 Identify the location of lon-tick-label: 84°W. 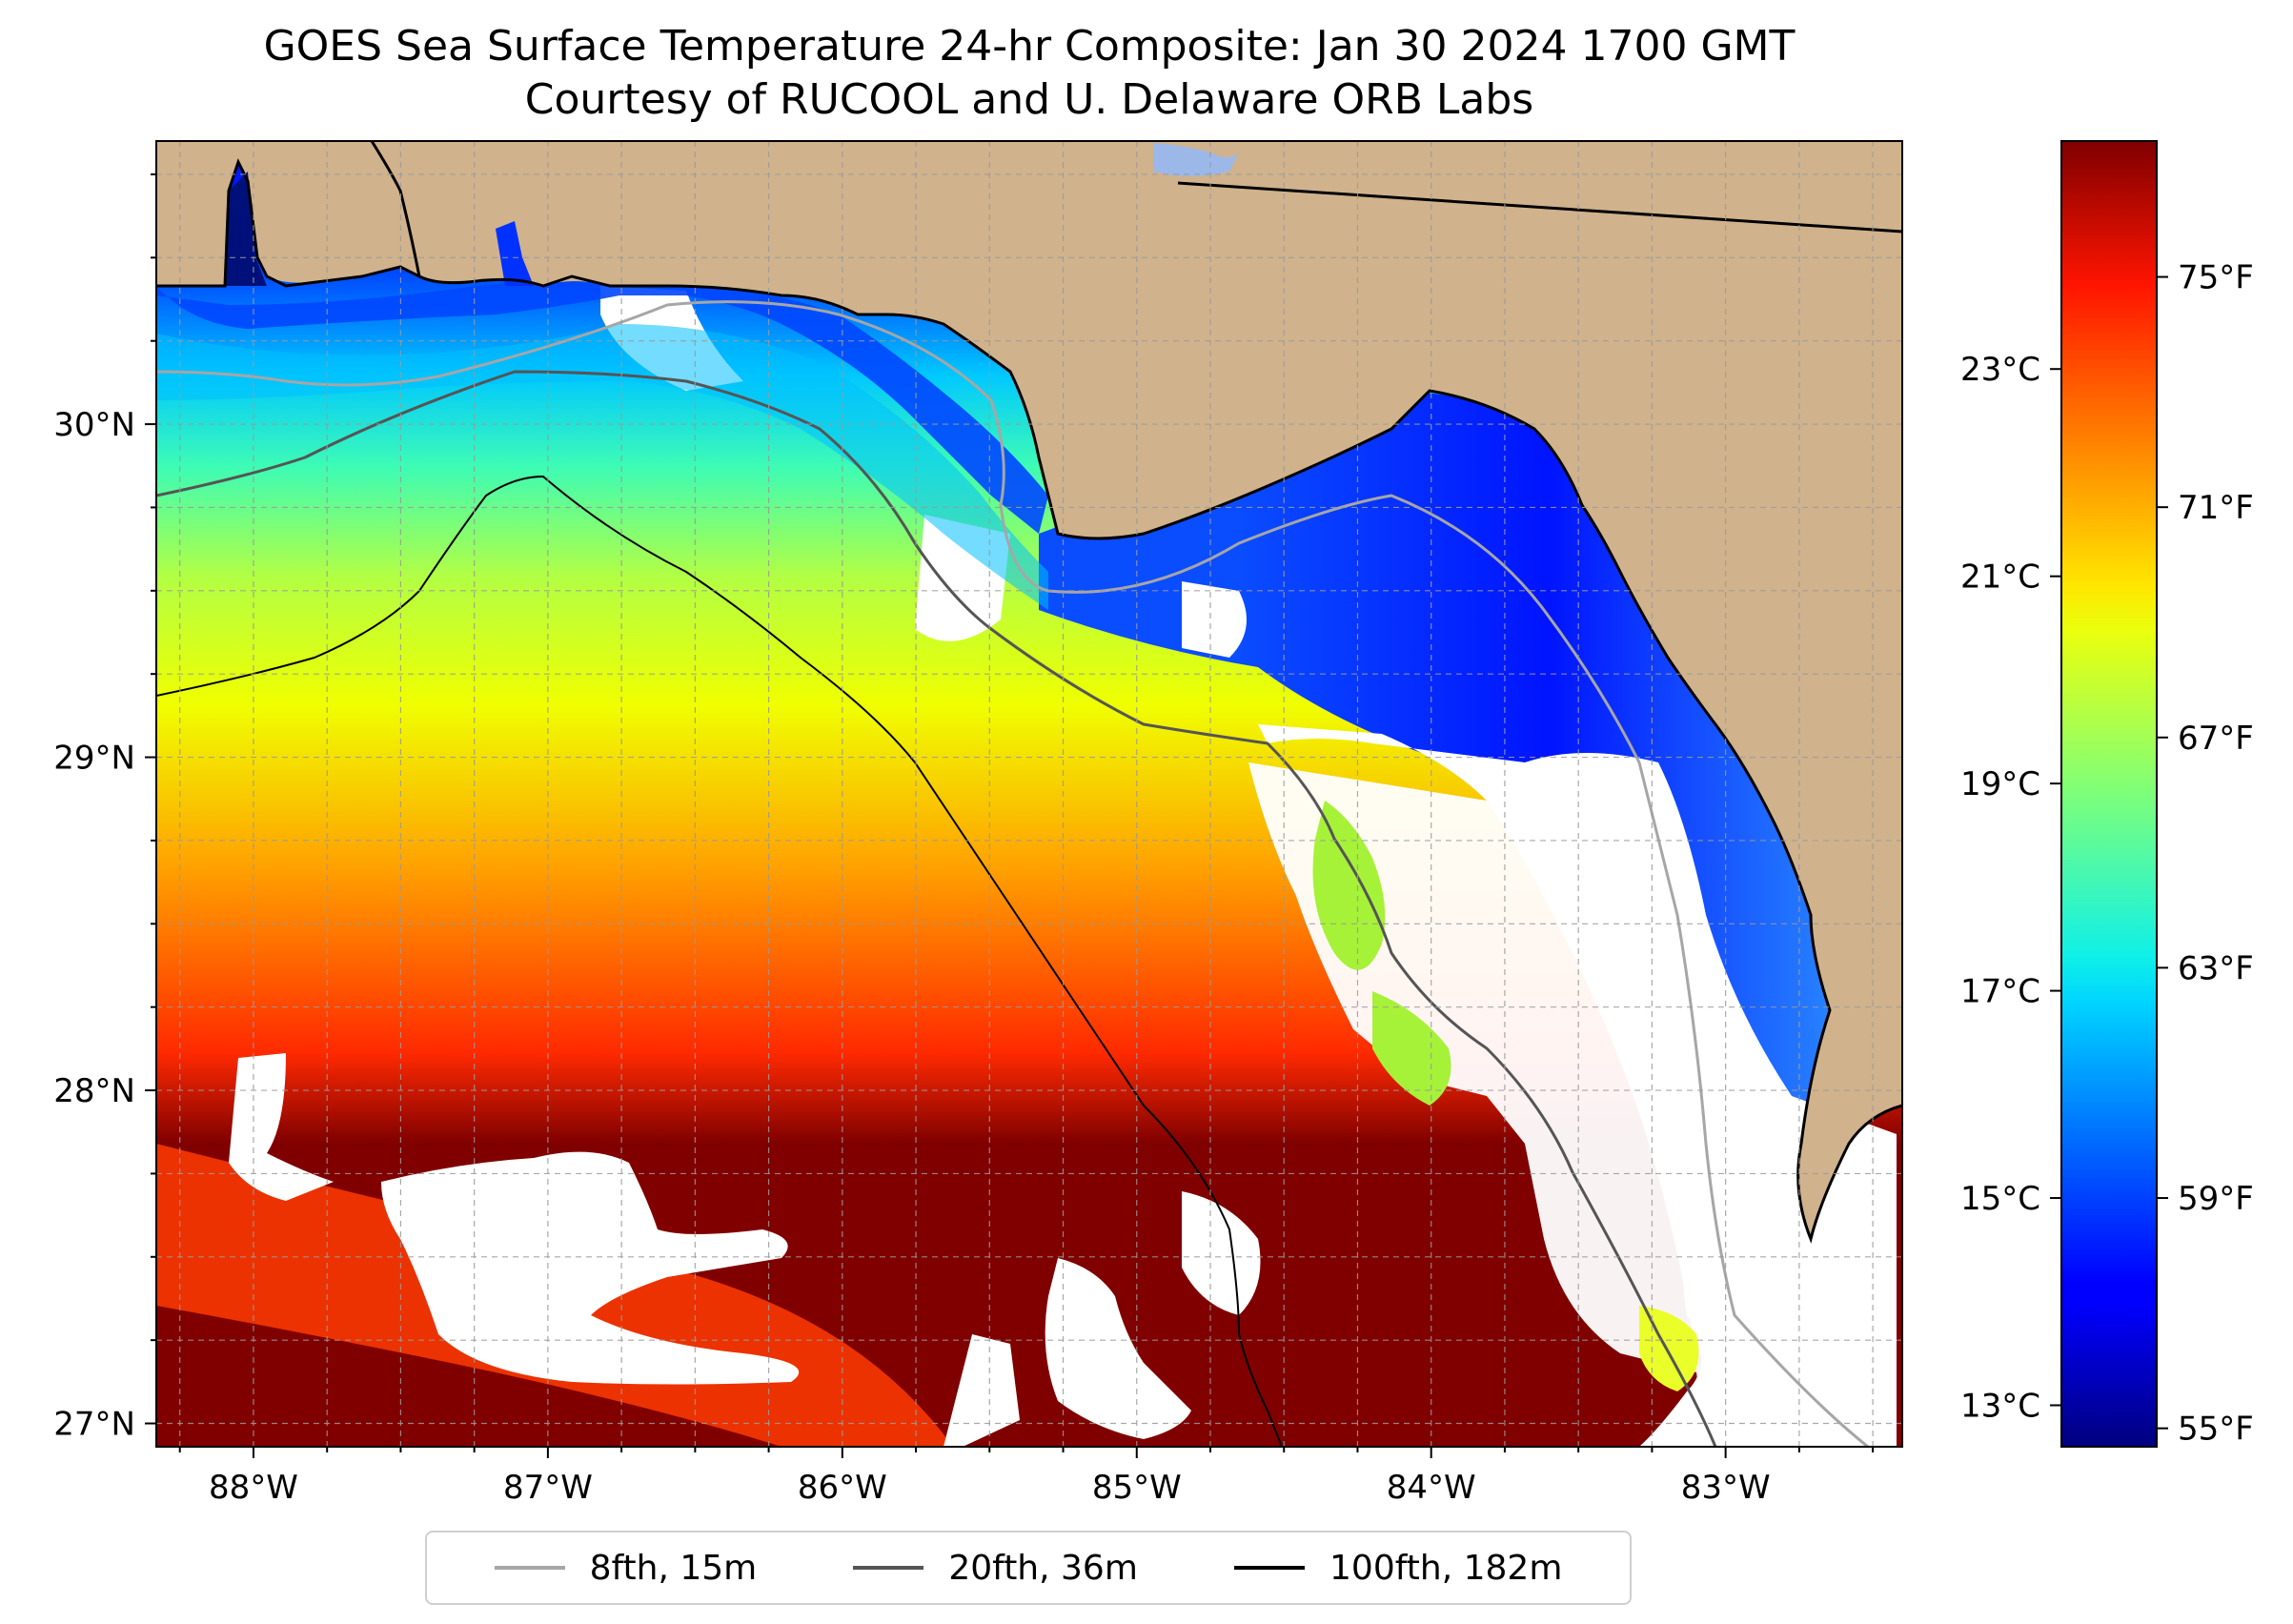
(1432, 1488).